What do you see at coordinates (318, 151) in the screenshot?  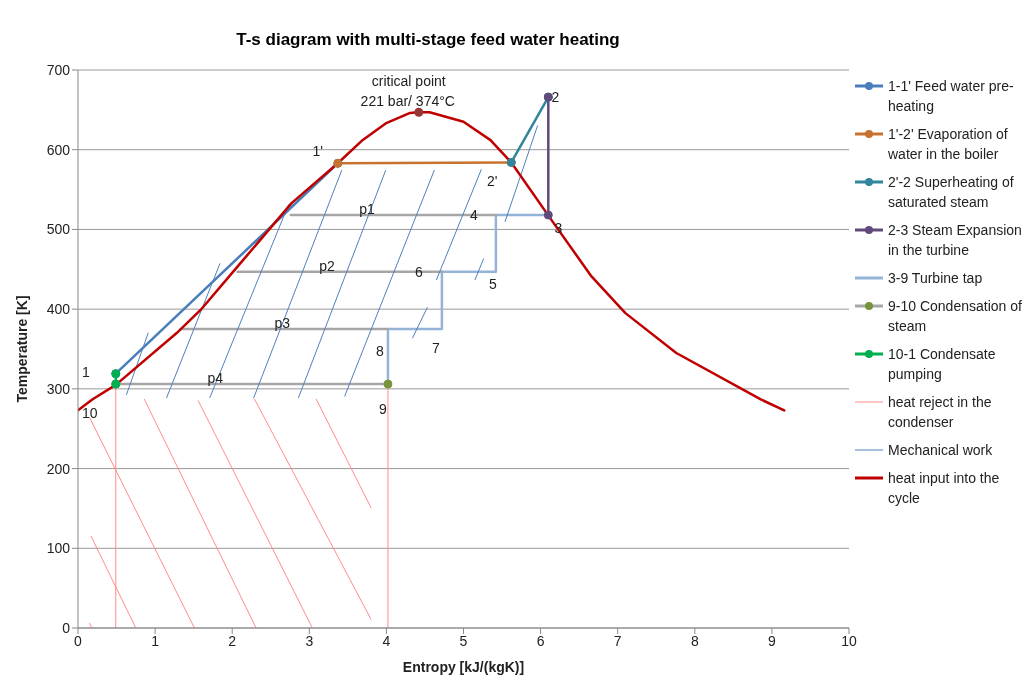 I see `annotation: 1'` at bounding box center [318, 151].